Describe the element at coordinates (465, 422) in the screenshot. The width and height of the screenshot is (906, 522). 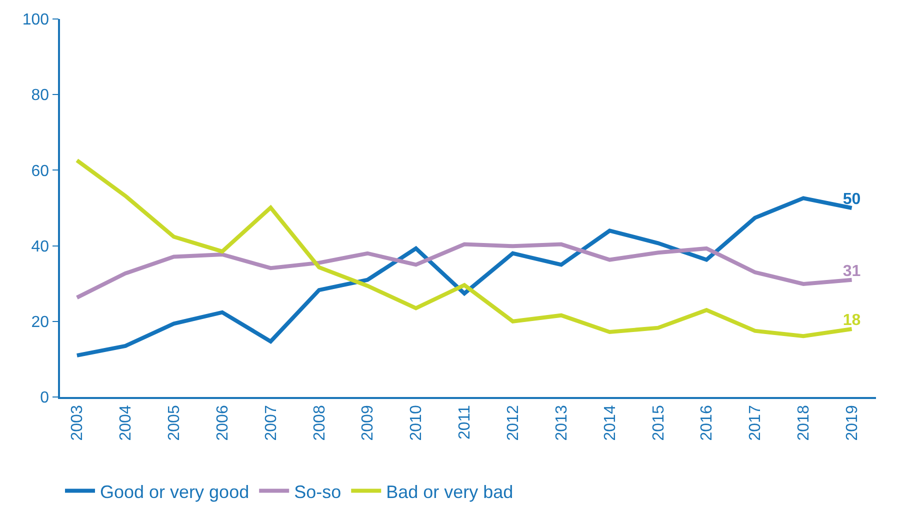
I see `x-tick-label: 2011` at that location.